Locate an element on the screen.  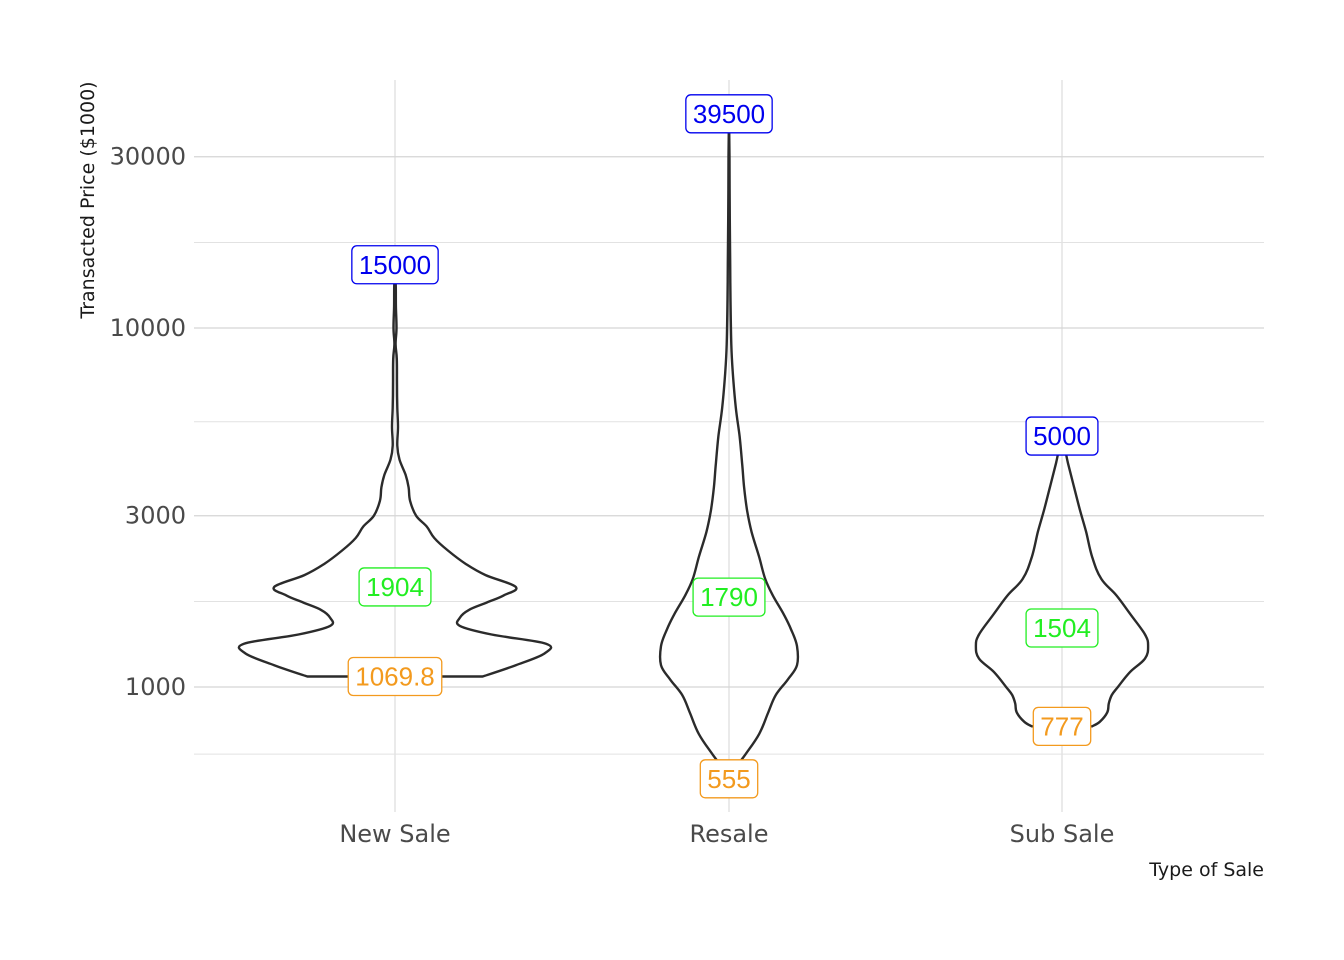
y-tick-label: 10000 is located at coordinates (148, 328).